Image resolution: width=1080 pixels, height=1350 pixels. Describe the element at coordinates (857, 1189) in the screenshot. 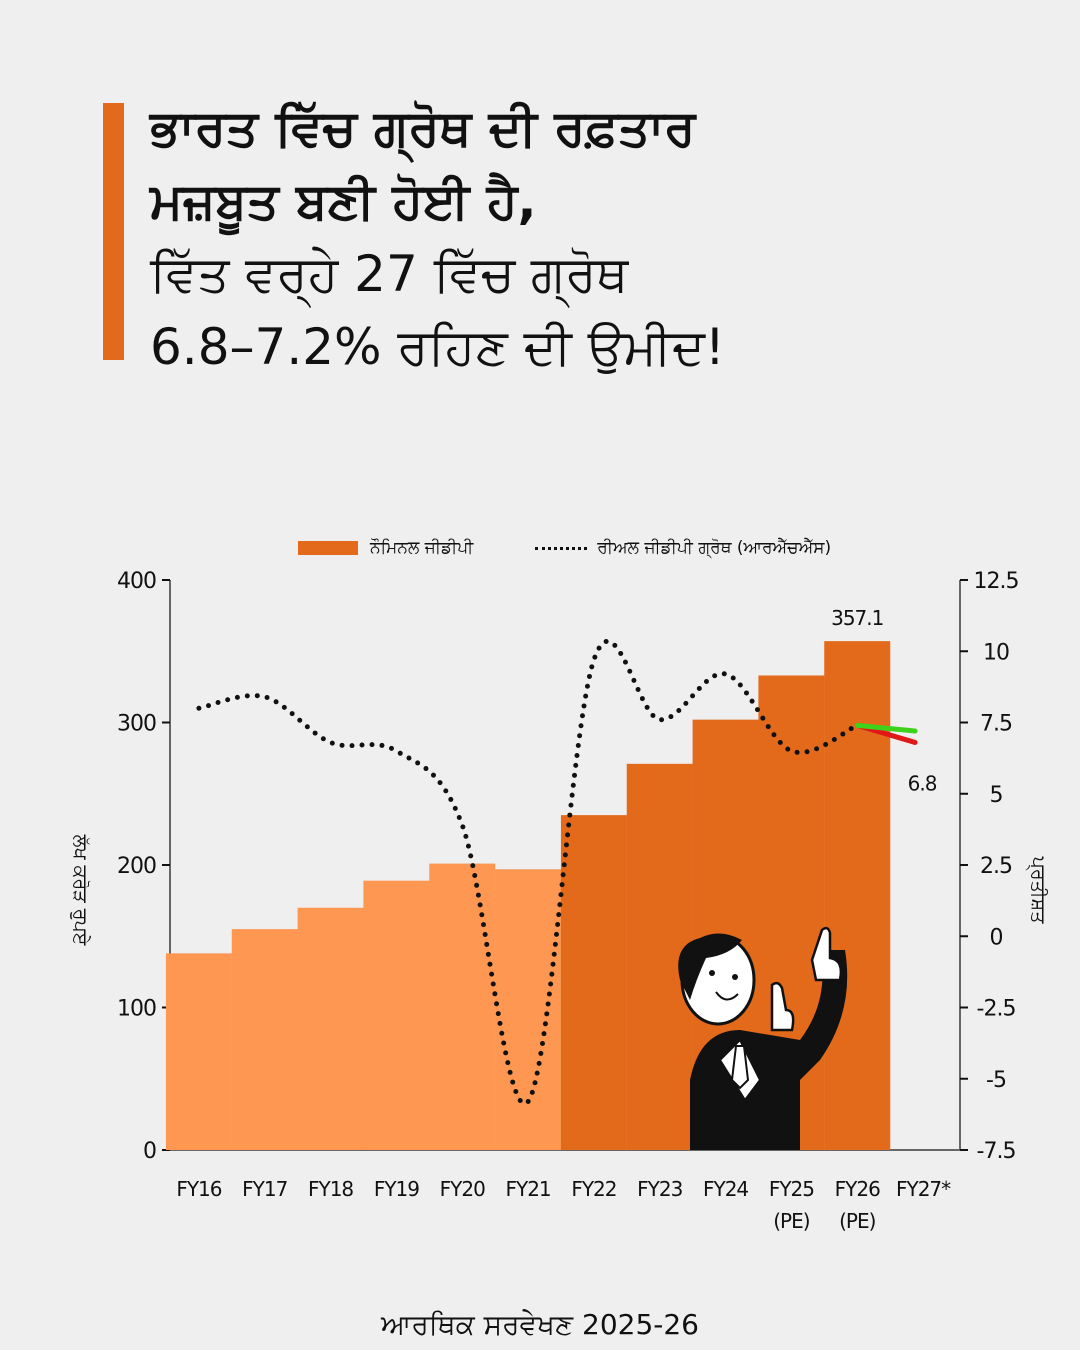

I see `x-tick-label: FY26` at that location.